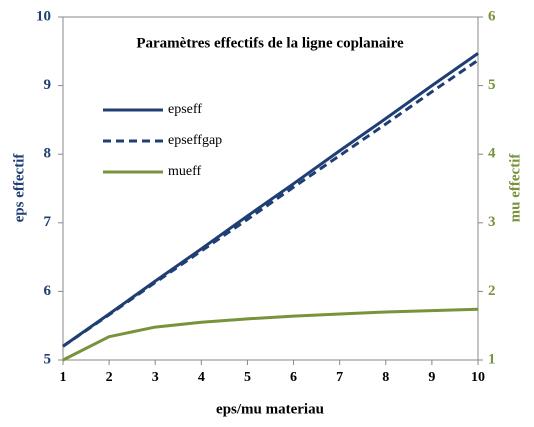 The image size is (534, 427). Describe the element at coordinates (19, 188) in the screenshot. I see `y-axis-label: eps effectif` at that location.